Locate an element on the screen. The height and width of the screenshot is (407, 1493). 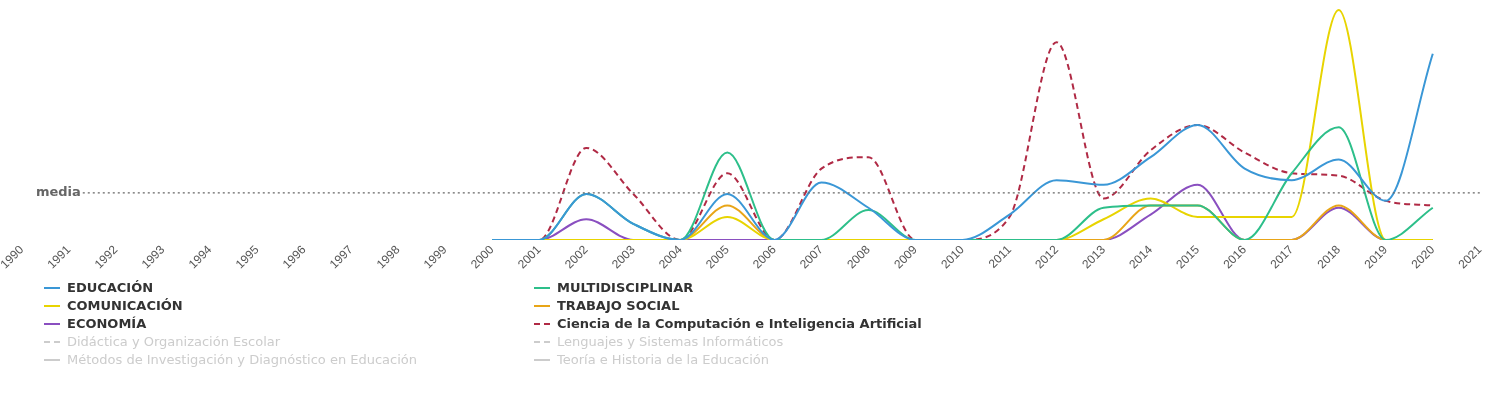
legend-label: MULTIDISCIPLINAR is located at coordinates (625, 287).